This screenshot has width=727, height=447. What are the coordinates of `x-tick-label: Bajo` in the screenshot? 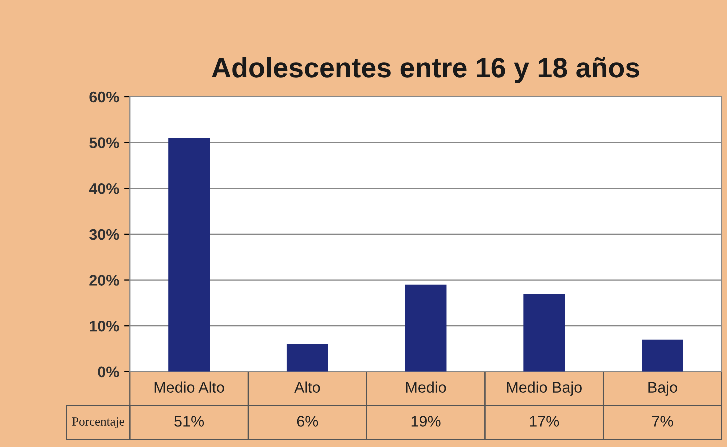 It's located at (663, 389).